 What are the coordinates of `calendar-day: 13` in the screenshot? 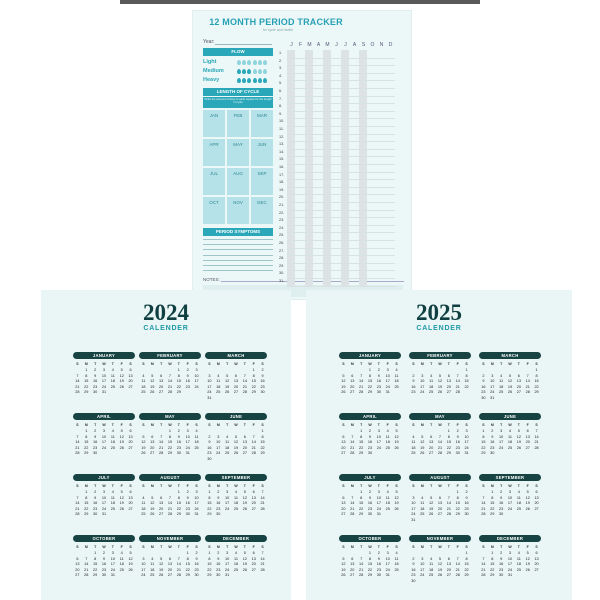 It's located at (343, 503).